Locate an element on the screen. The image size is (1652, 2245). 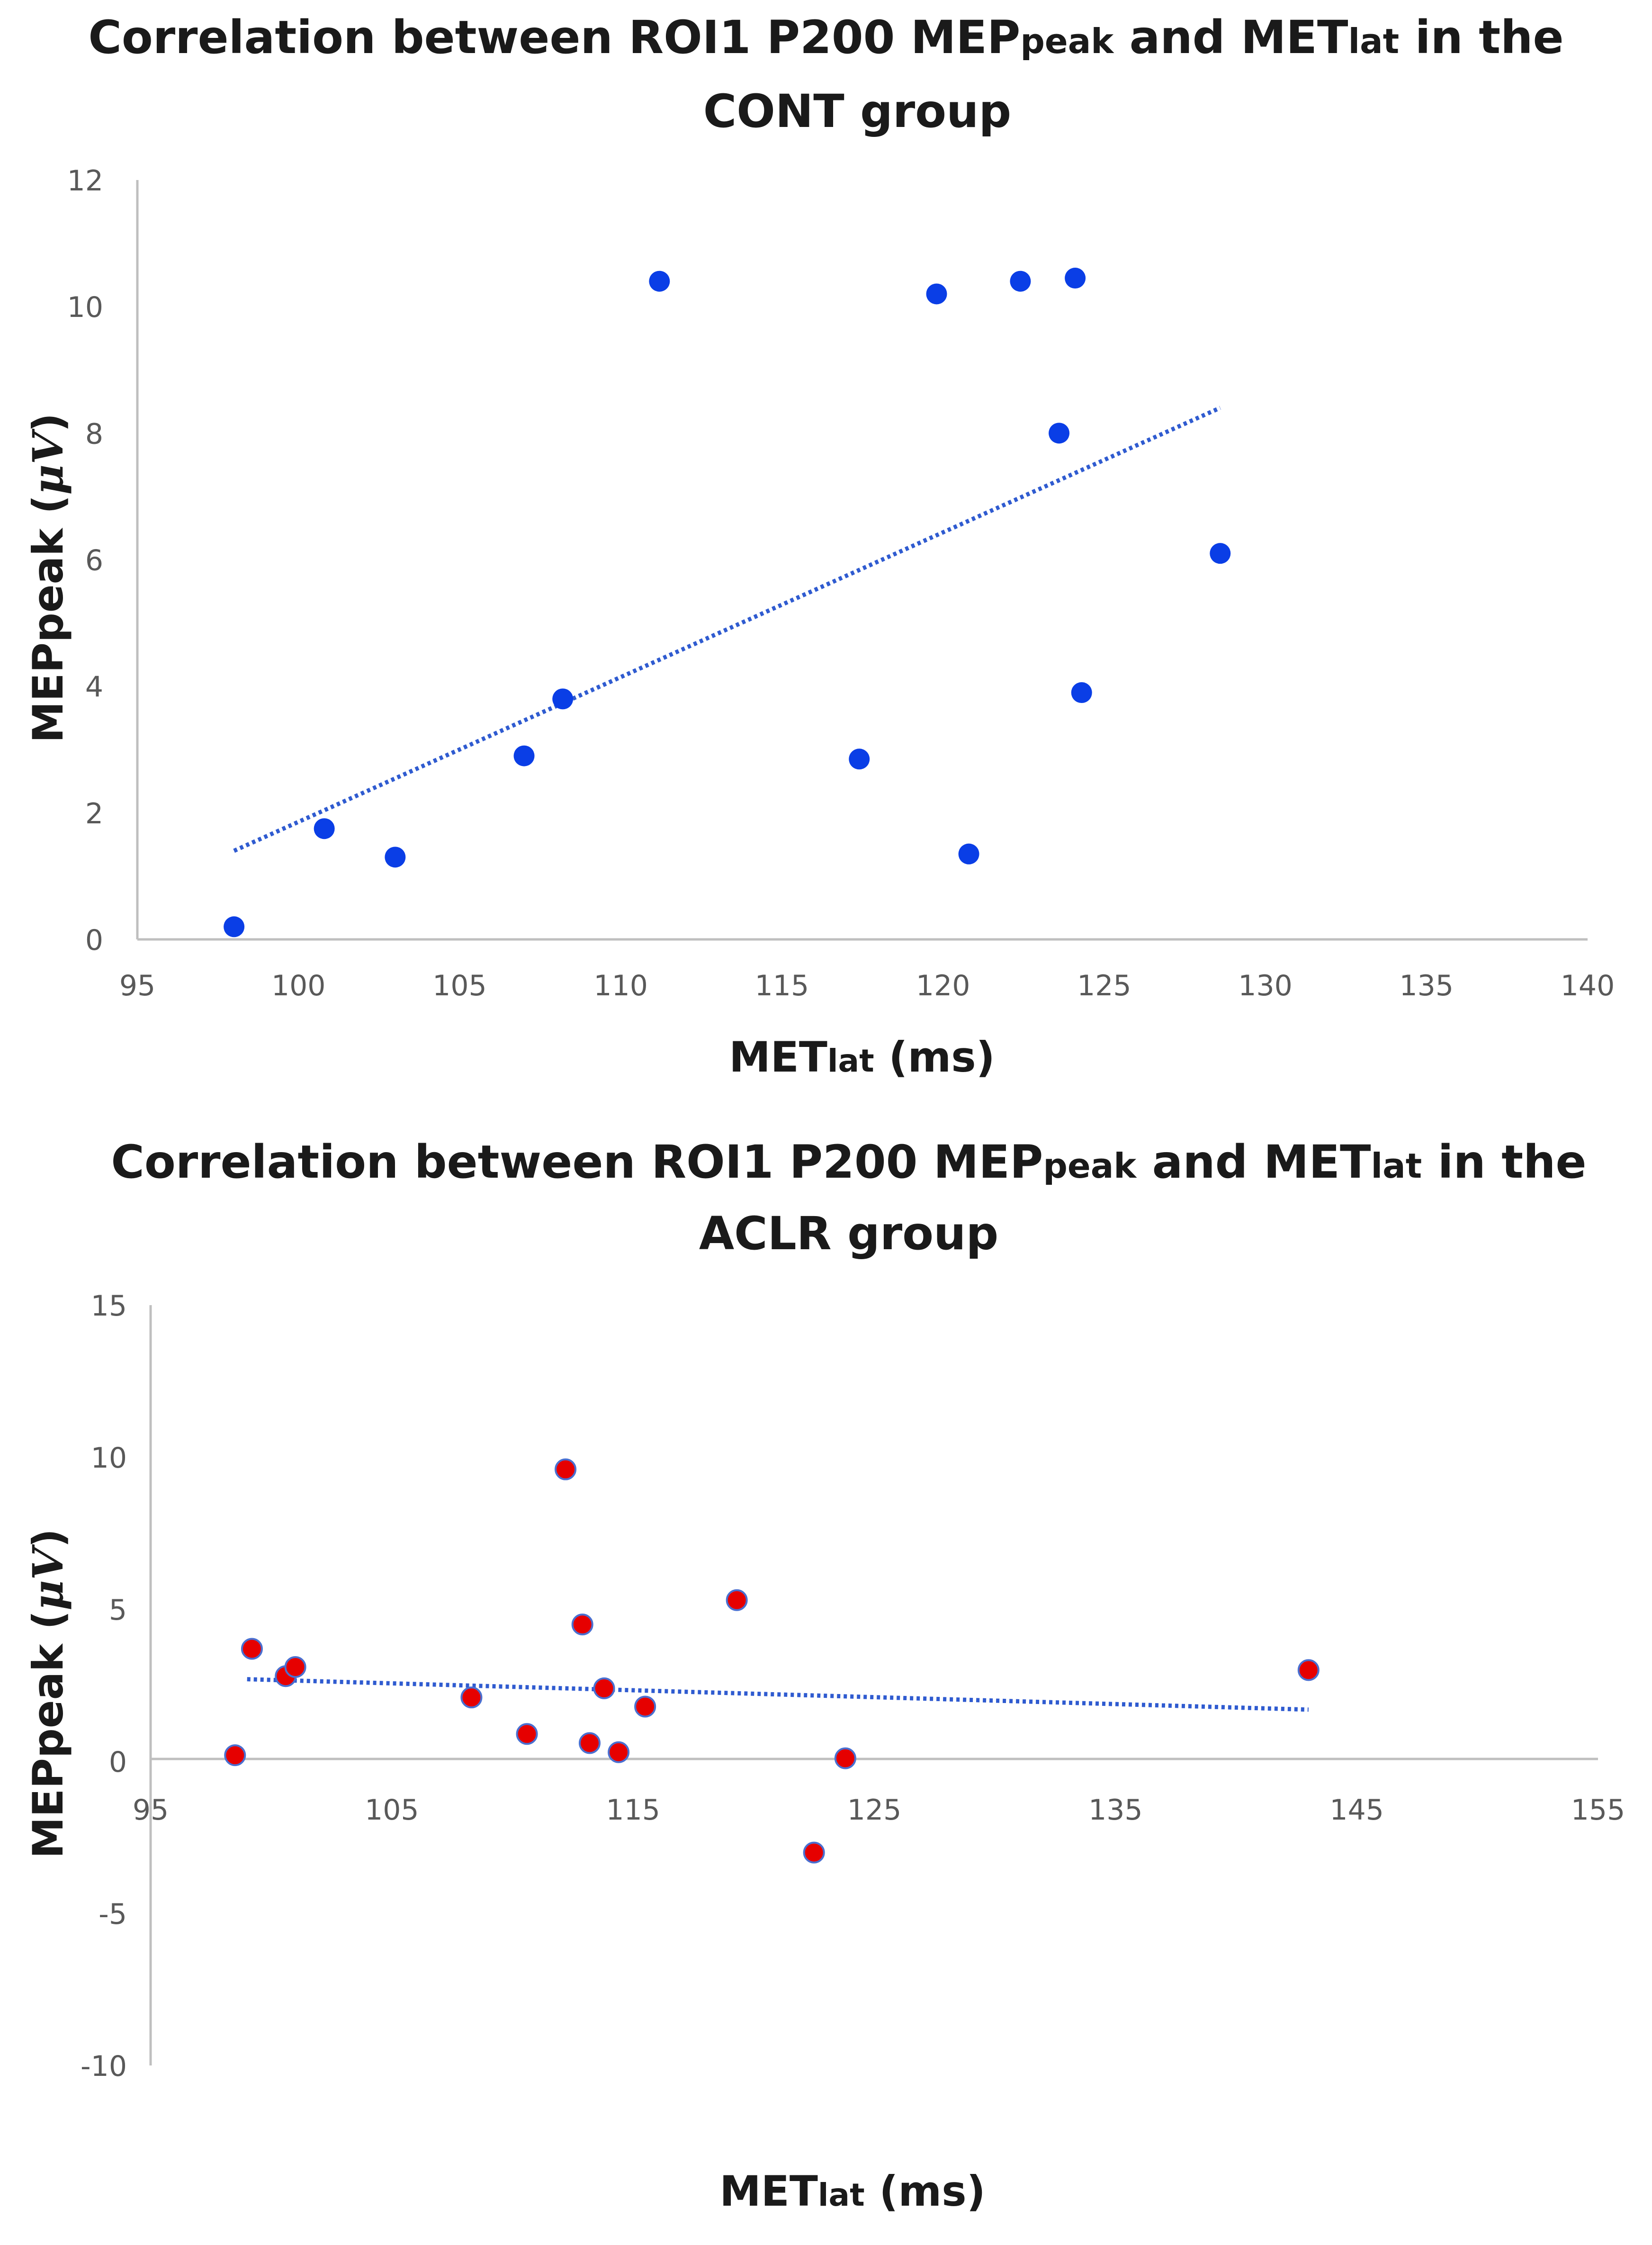
x-tick-label: 130 is located at coordinates (1265, 985).